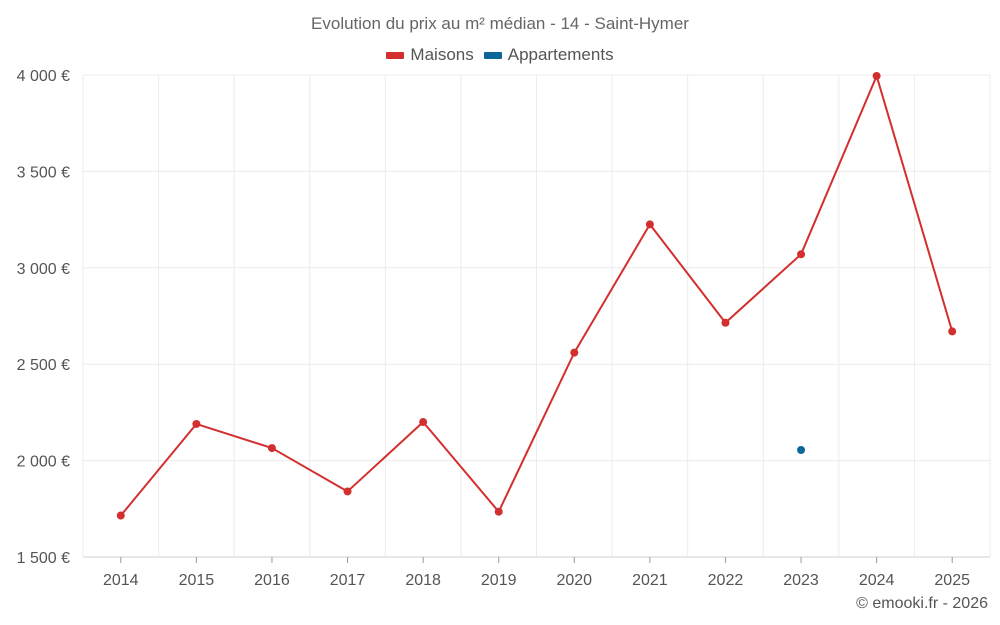  Describe the element at coordinates (574, 580) in the screenshot. I see `x-tick-label: 2020` at that location.